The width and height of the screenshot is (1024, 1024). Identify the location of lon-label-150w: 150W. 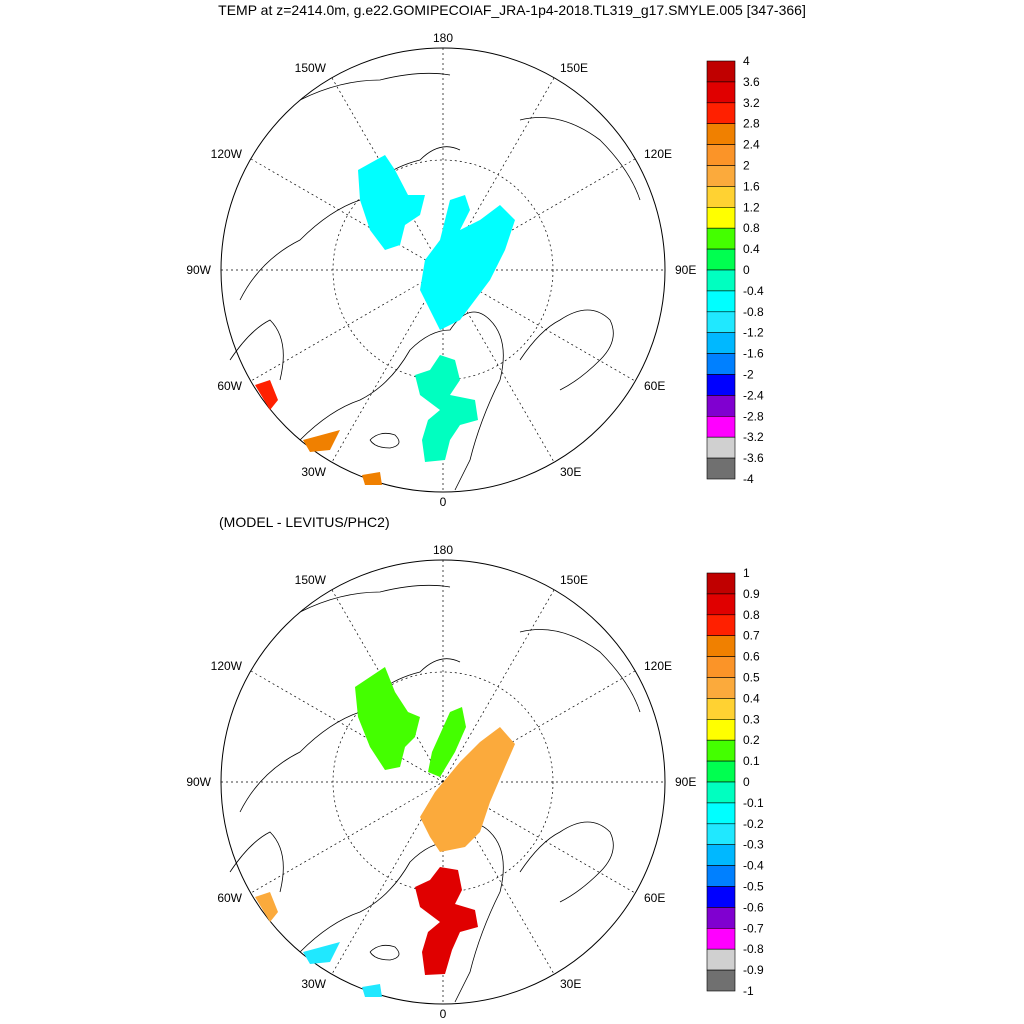
(311, 68).